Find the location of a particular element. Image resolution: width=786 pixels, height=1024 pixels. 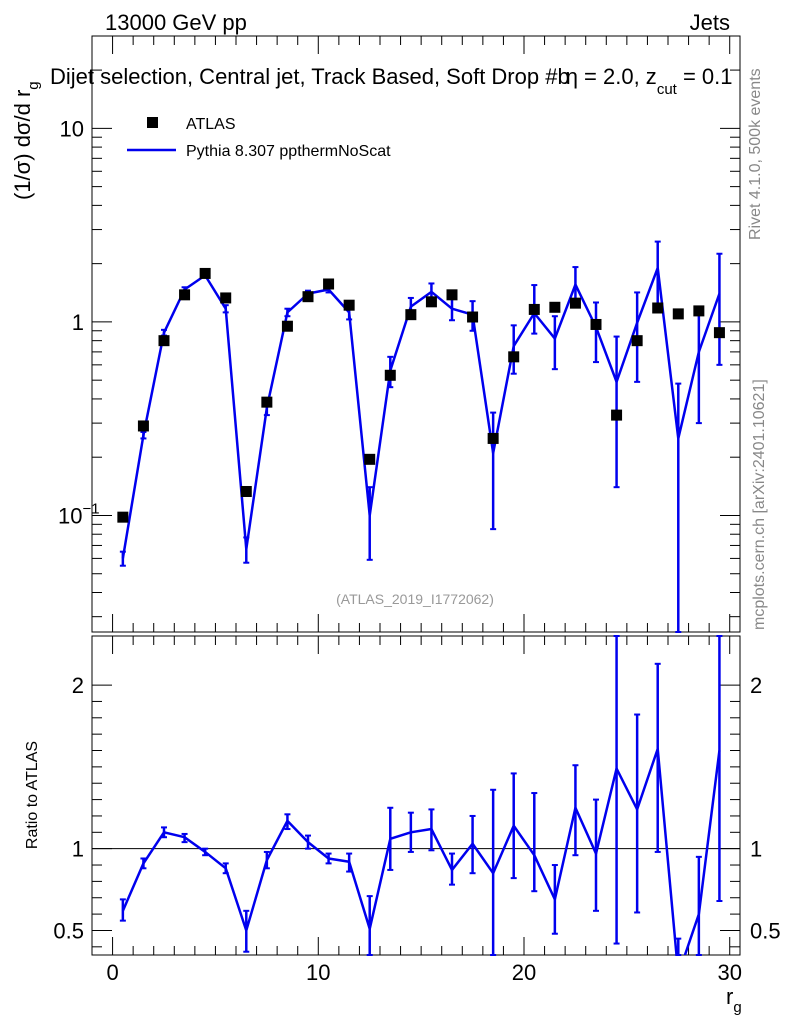

main-y-tick-label: 1 is located at coordinates (78, 322).